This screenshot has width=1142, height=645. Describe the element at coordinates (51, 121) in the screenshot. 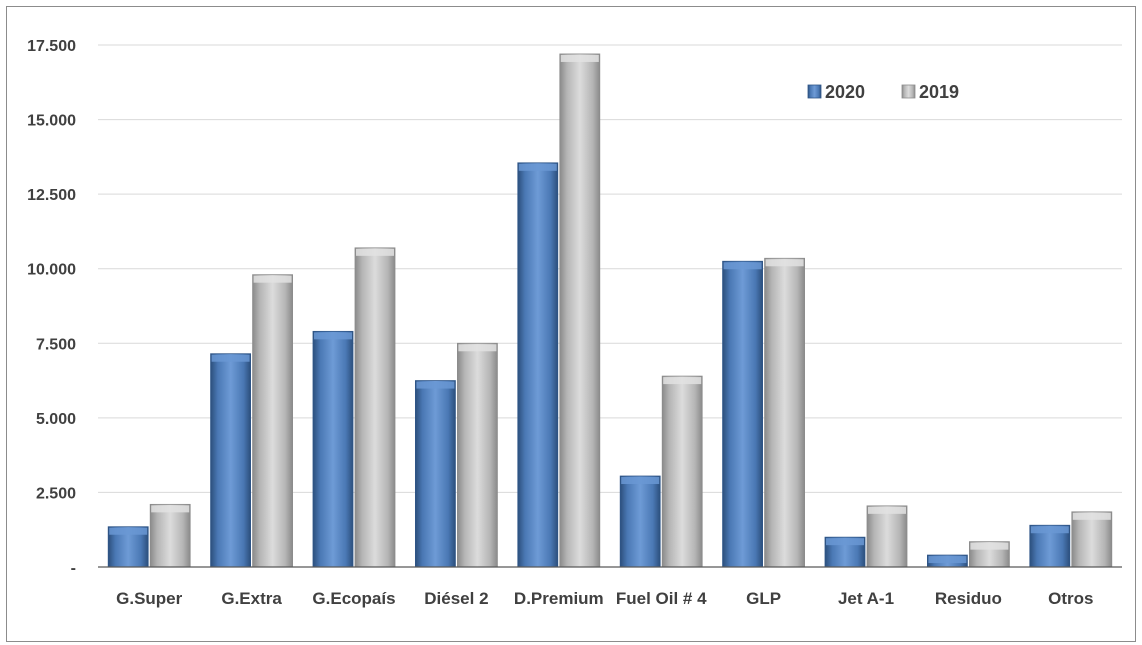

I see `y-tick-label: 15.000` at that location.